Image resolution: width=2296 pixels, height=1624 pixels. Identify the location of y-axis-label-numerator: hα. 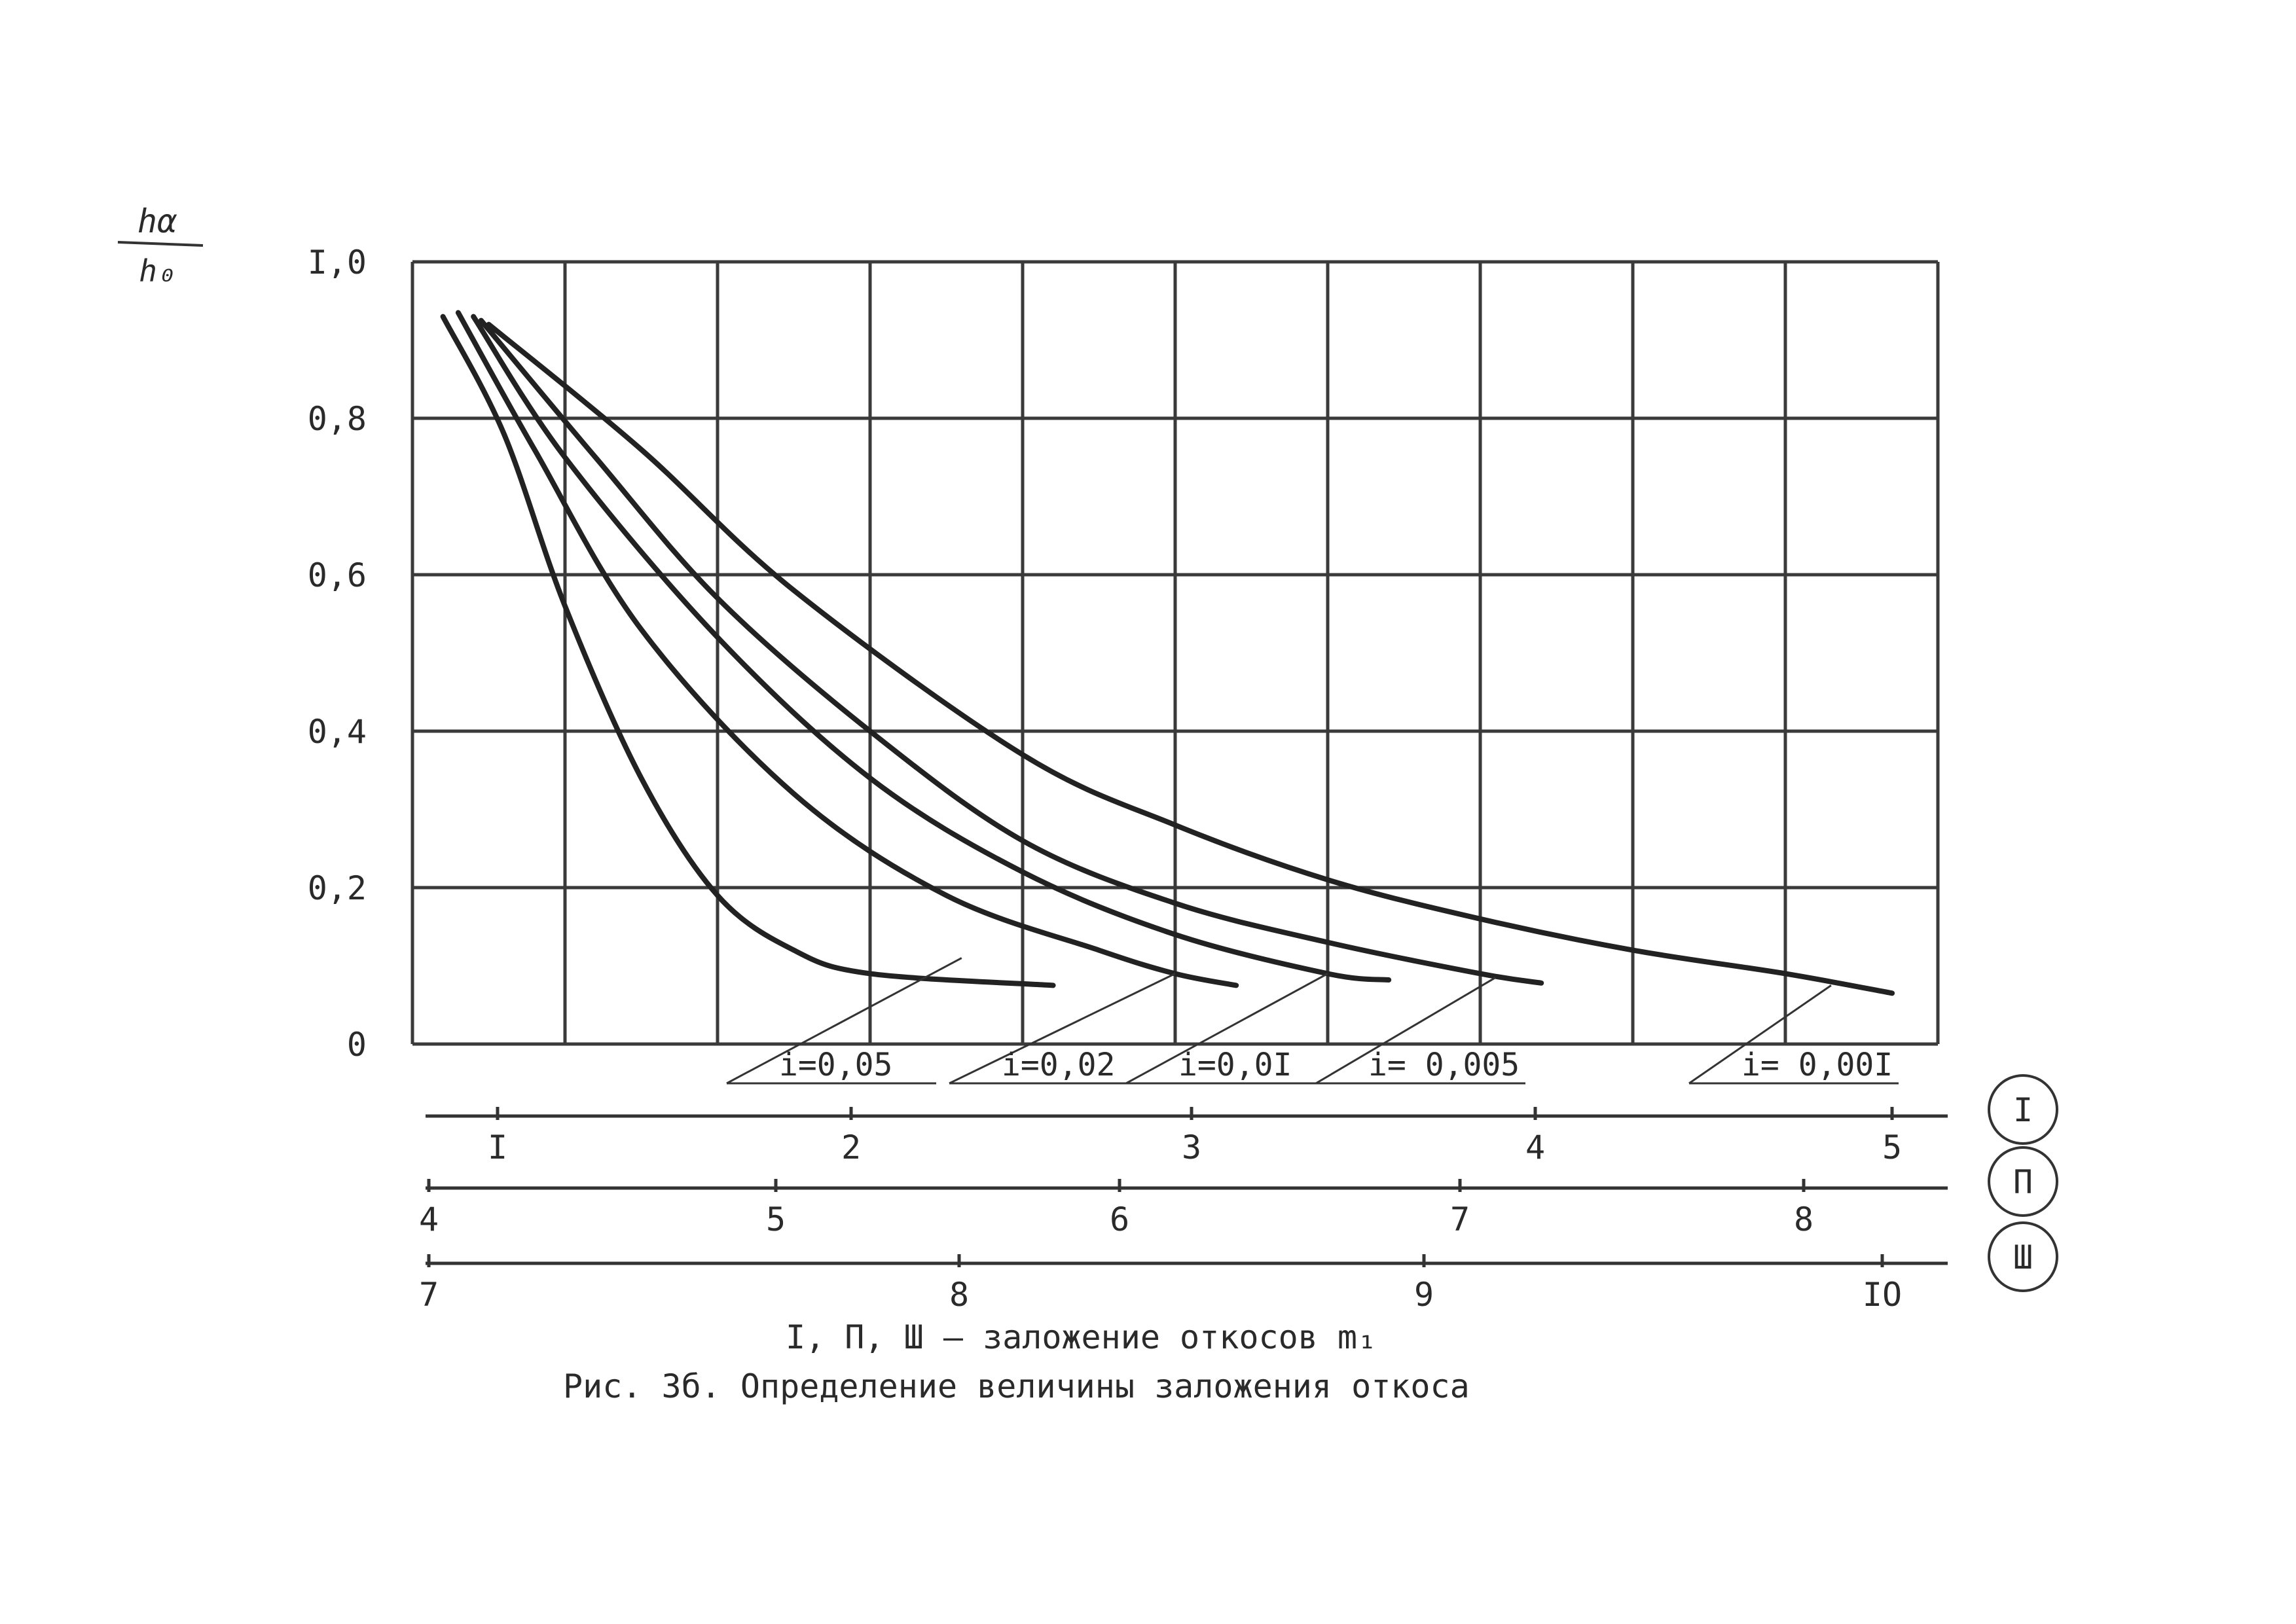
(157, 221).